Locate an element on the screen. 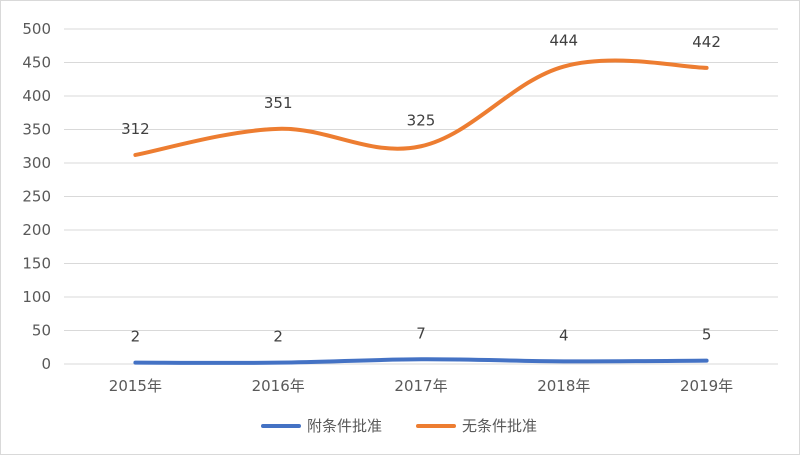  x-tick-label: 2018年 is located at coordinates (563, 386).